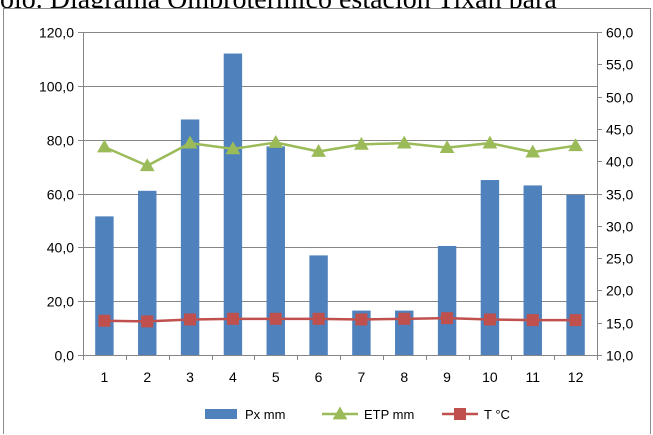 This screenshot has width=653, height=435. Describe the element at coordinates (619, 98) in the screenshot. I see `right-axis-tick-label: 50,0` at that location.